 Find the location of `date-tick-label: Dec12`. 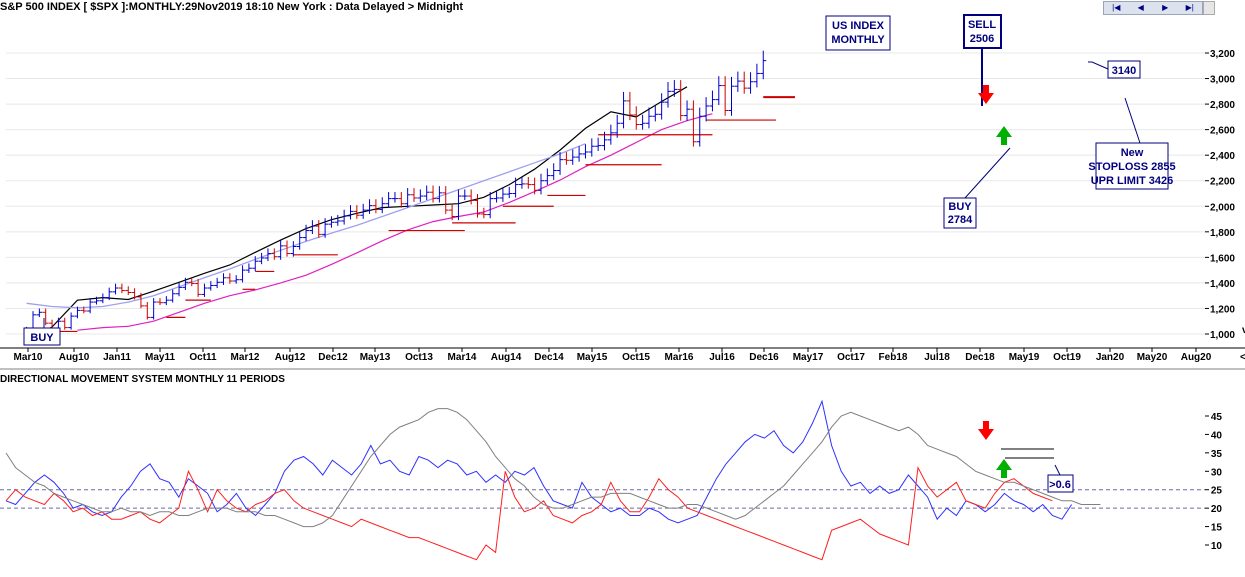

date-tick-label: Dec12 is located at coordinates (333, 357).